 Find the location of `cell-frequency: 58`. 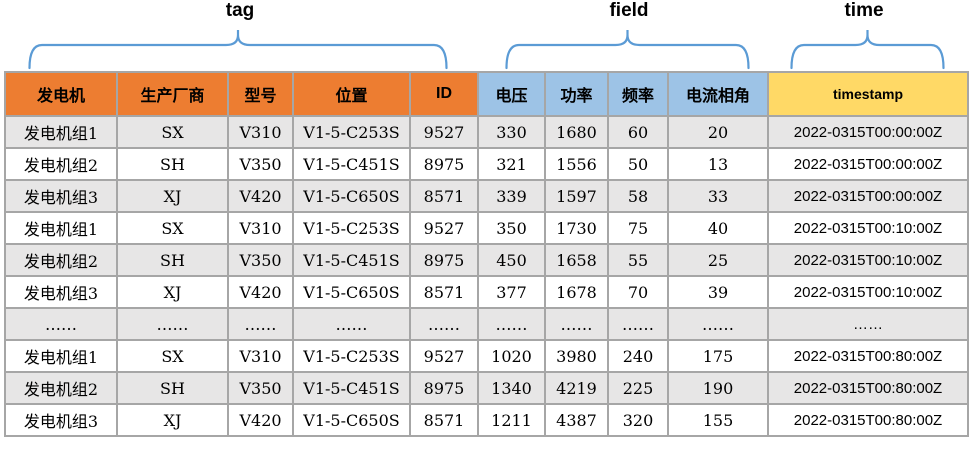

cell-frequency: 58 is located at coordinates (638, 196).